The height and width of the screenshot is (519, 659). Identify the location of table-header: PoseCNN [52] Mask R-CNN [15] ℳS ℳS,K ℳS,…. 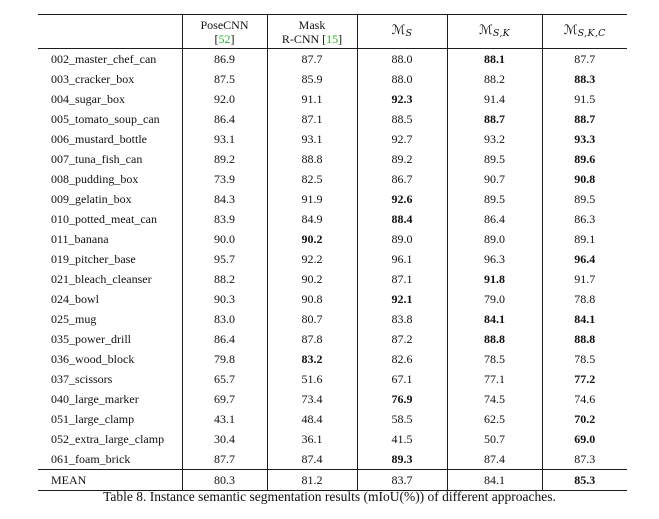
(332, 31).